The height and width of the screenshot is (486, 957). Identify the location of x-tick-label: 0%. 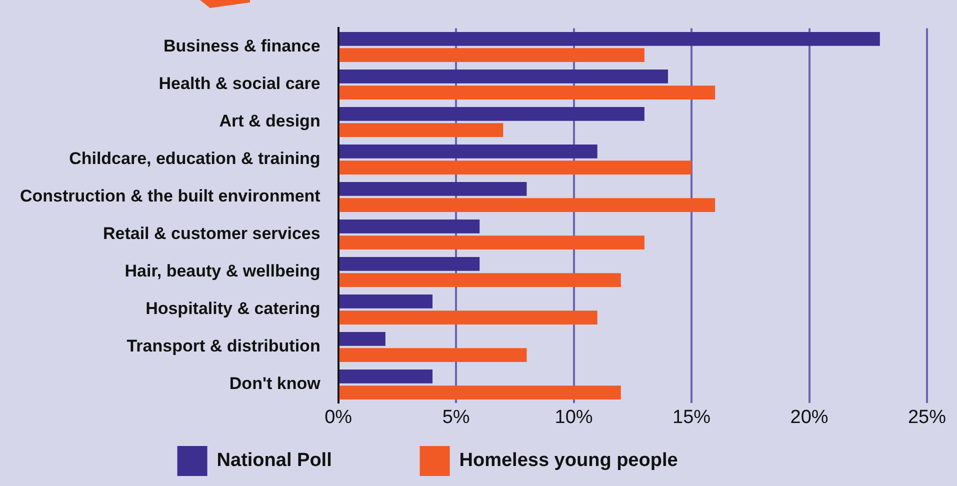
(338, 417).